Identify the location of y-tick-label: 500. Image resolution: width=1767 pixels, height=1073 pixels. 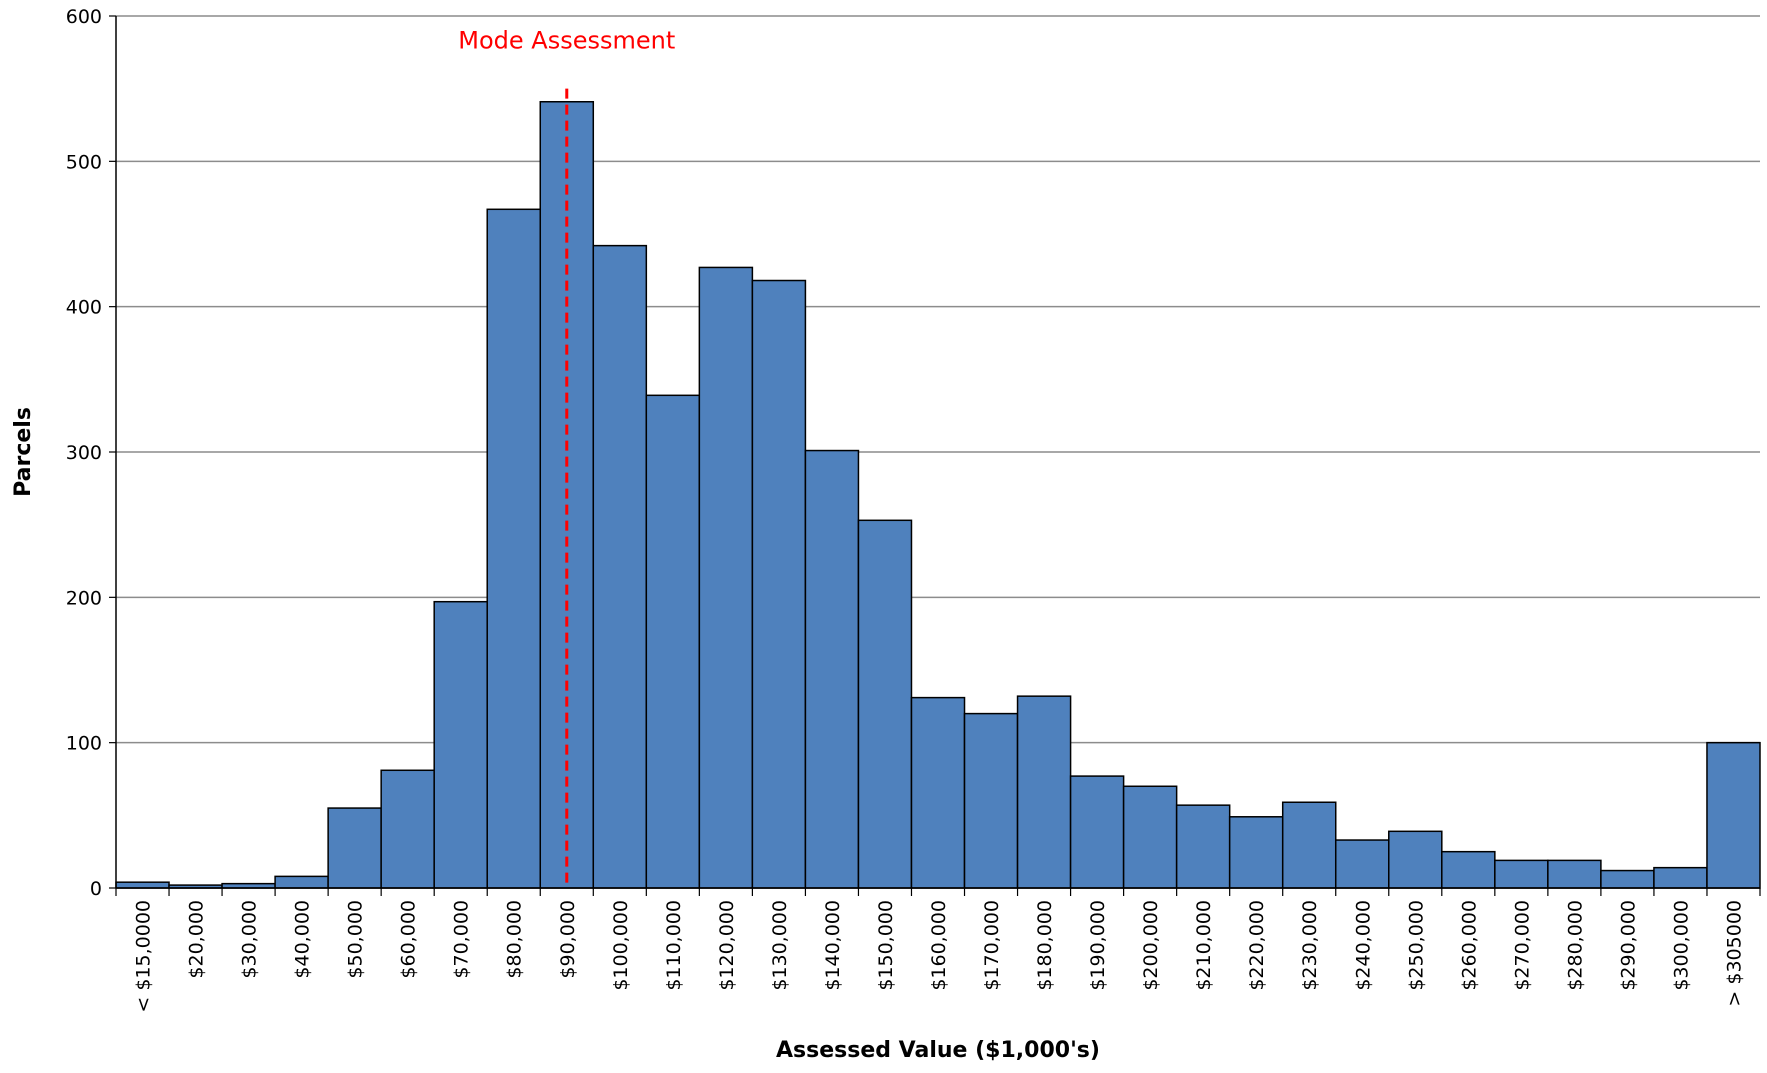
(84, 162).